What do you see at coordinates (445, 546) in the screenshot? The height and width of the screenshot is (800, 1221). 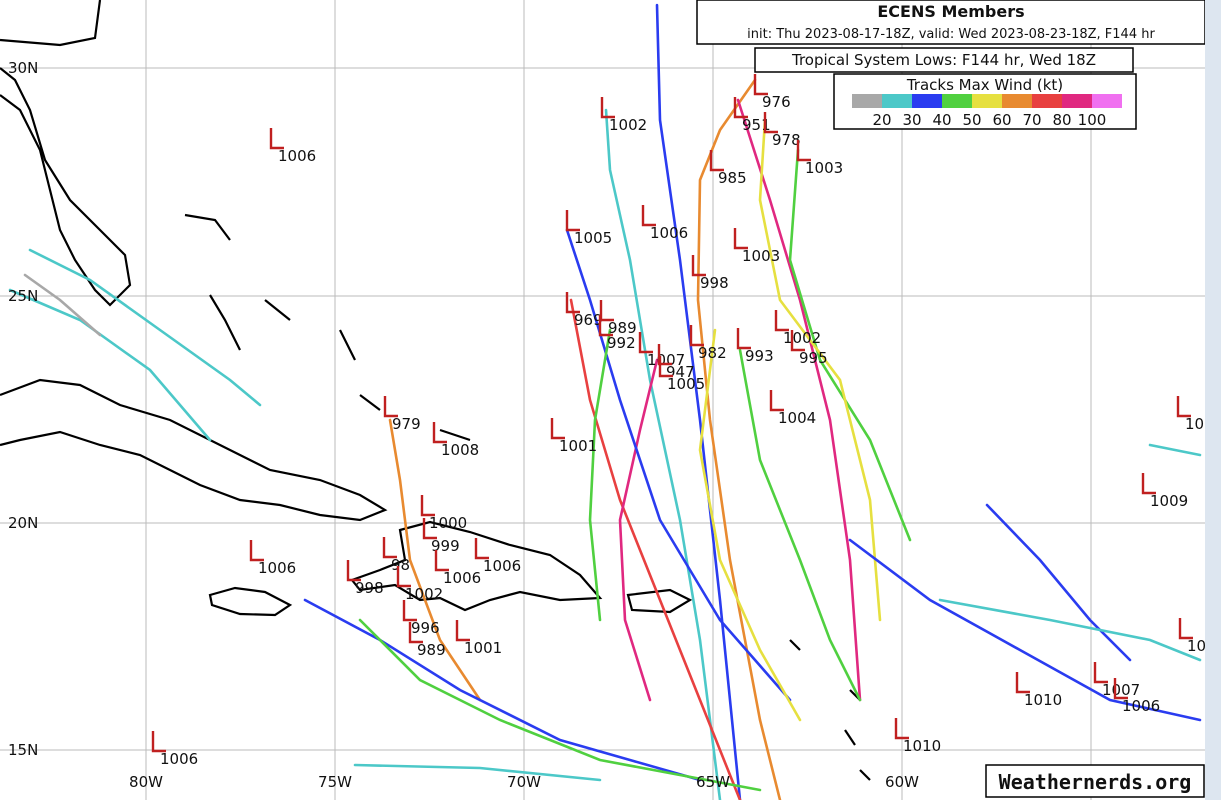 I see `low-pressure: 999` at bounding box center [445, 546].